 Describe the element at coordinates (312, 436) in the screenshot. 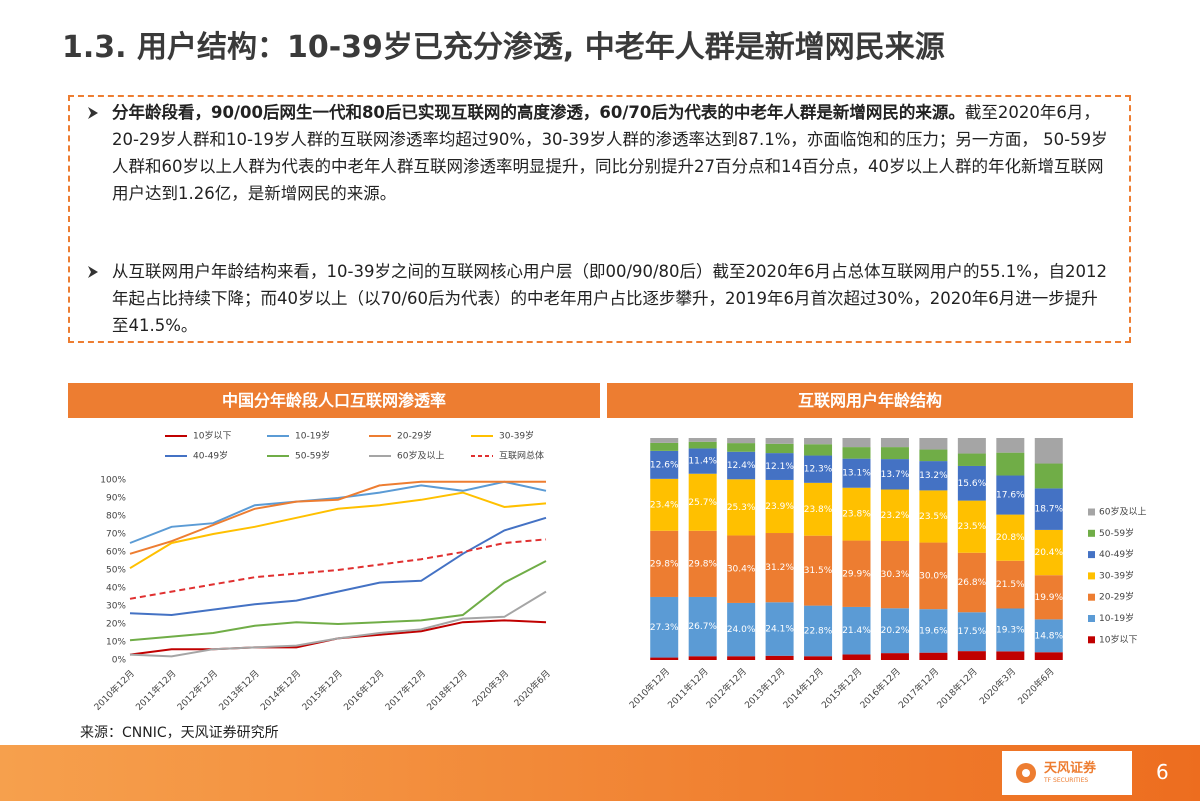

I see `legend-label: 10-19岁` at that location.